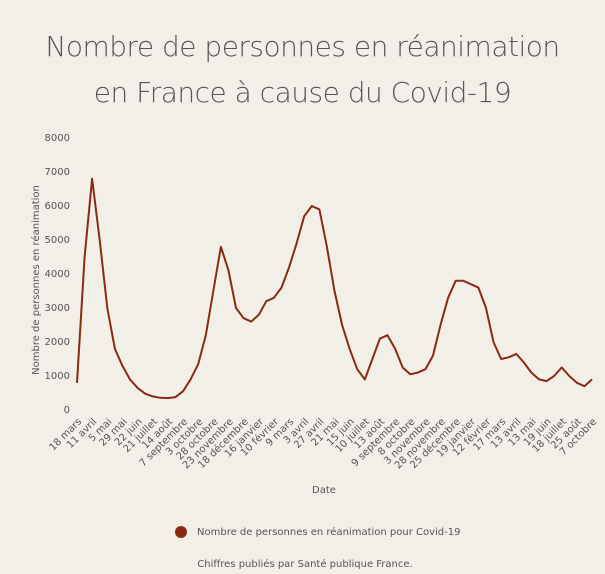 Image resolution: width=605 pixels, height=574 pixels. Describe the element at coordinates (57, 138) in the screenshot. I see `y-tick-label: 8000` at that location.